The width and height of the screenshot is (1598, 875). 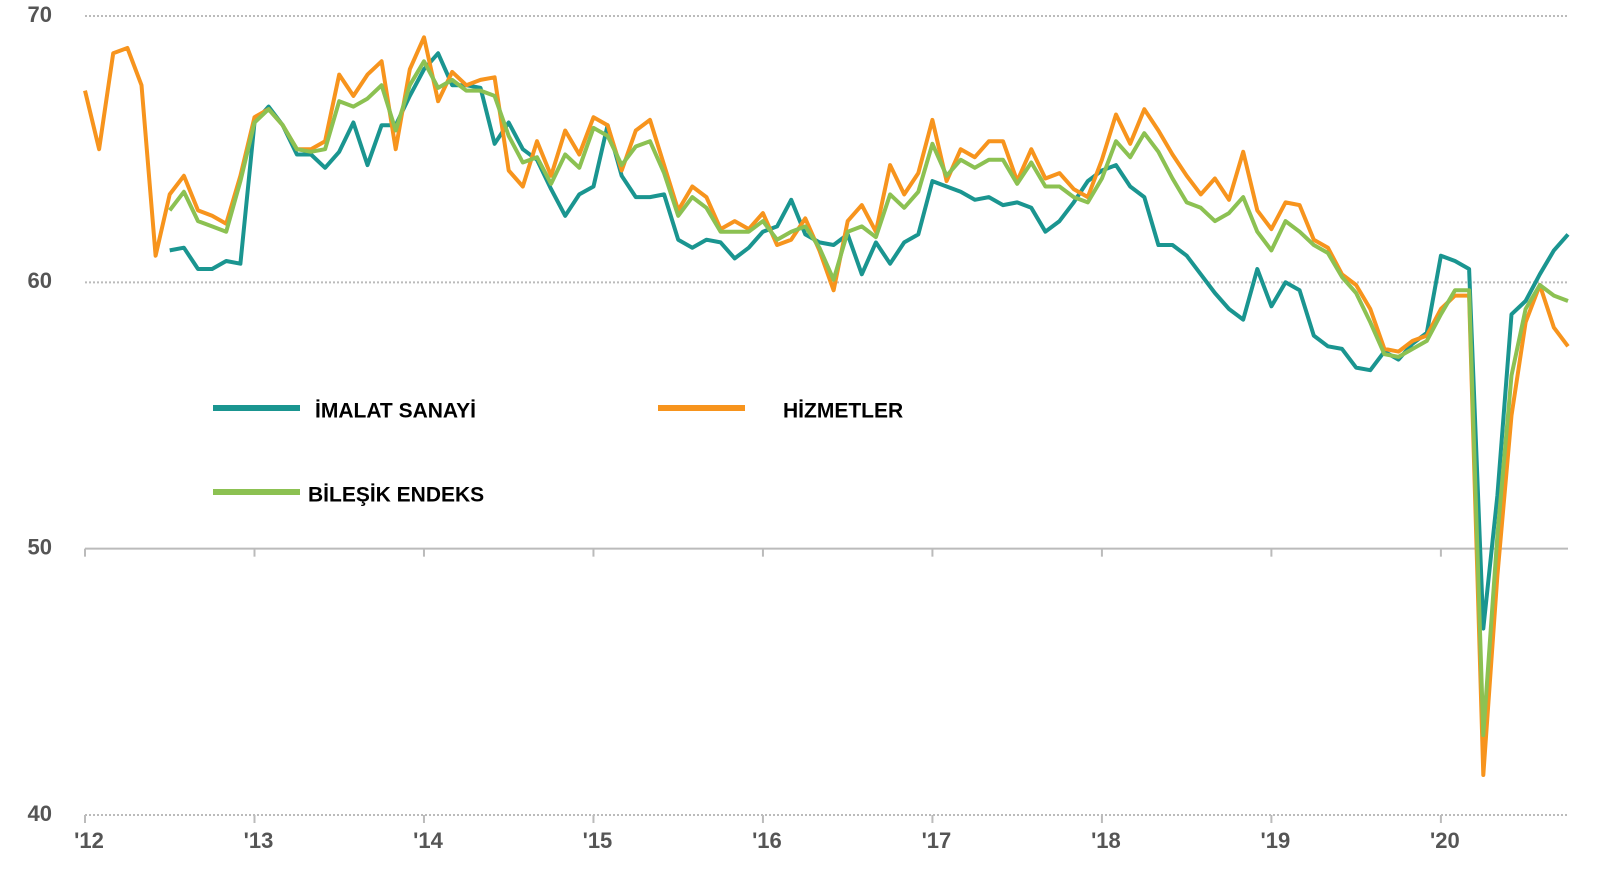 What do you see at coordinates (937, 840) in the screenshot?
I see `x-tick-label: '17` at bounding box center [937, 840].